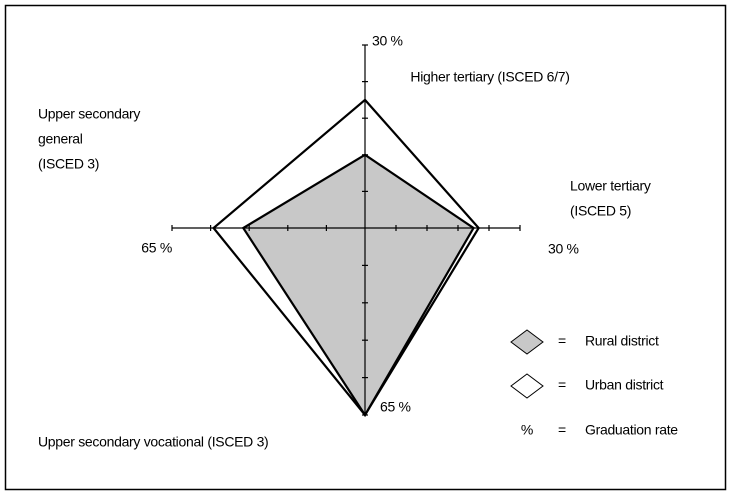 This screenshot has height=495, width=731. Describe the element at coordinates (68, 164) in the screenshot. I see `axis-label: (ISCED 3)` at that location.